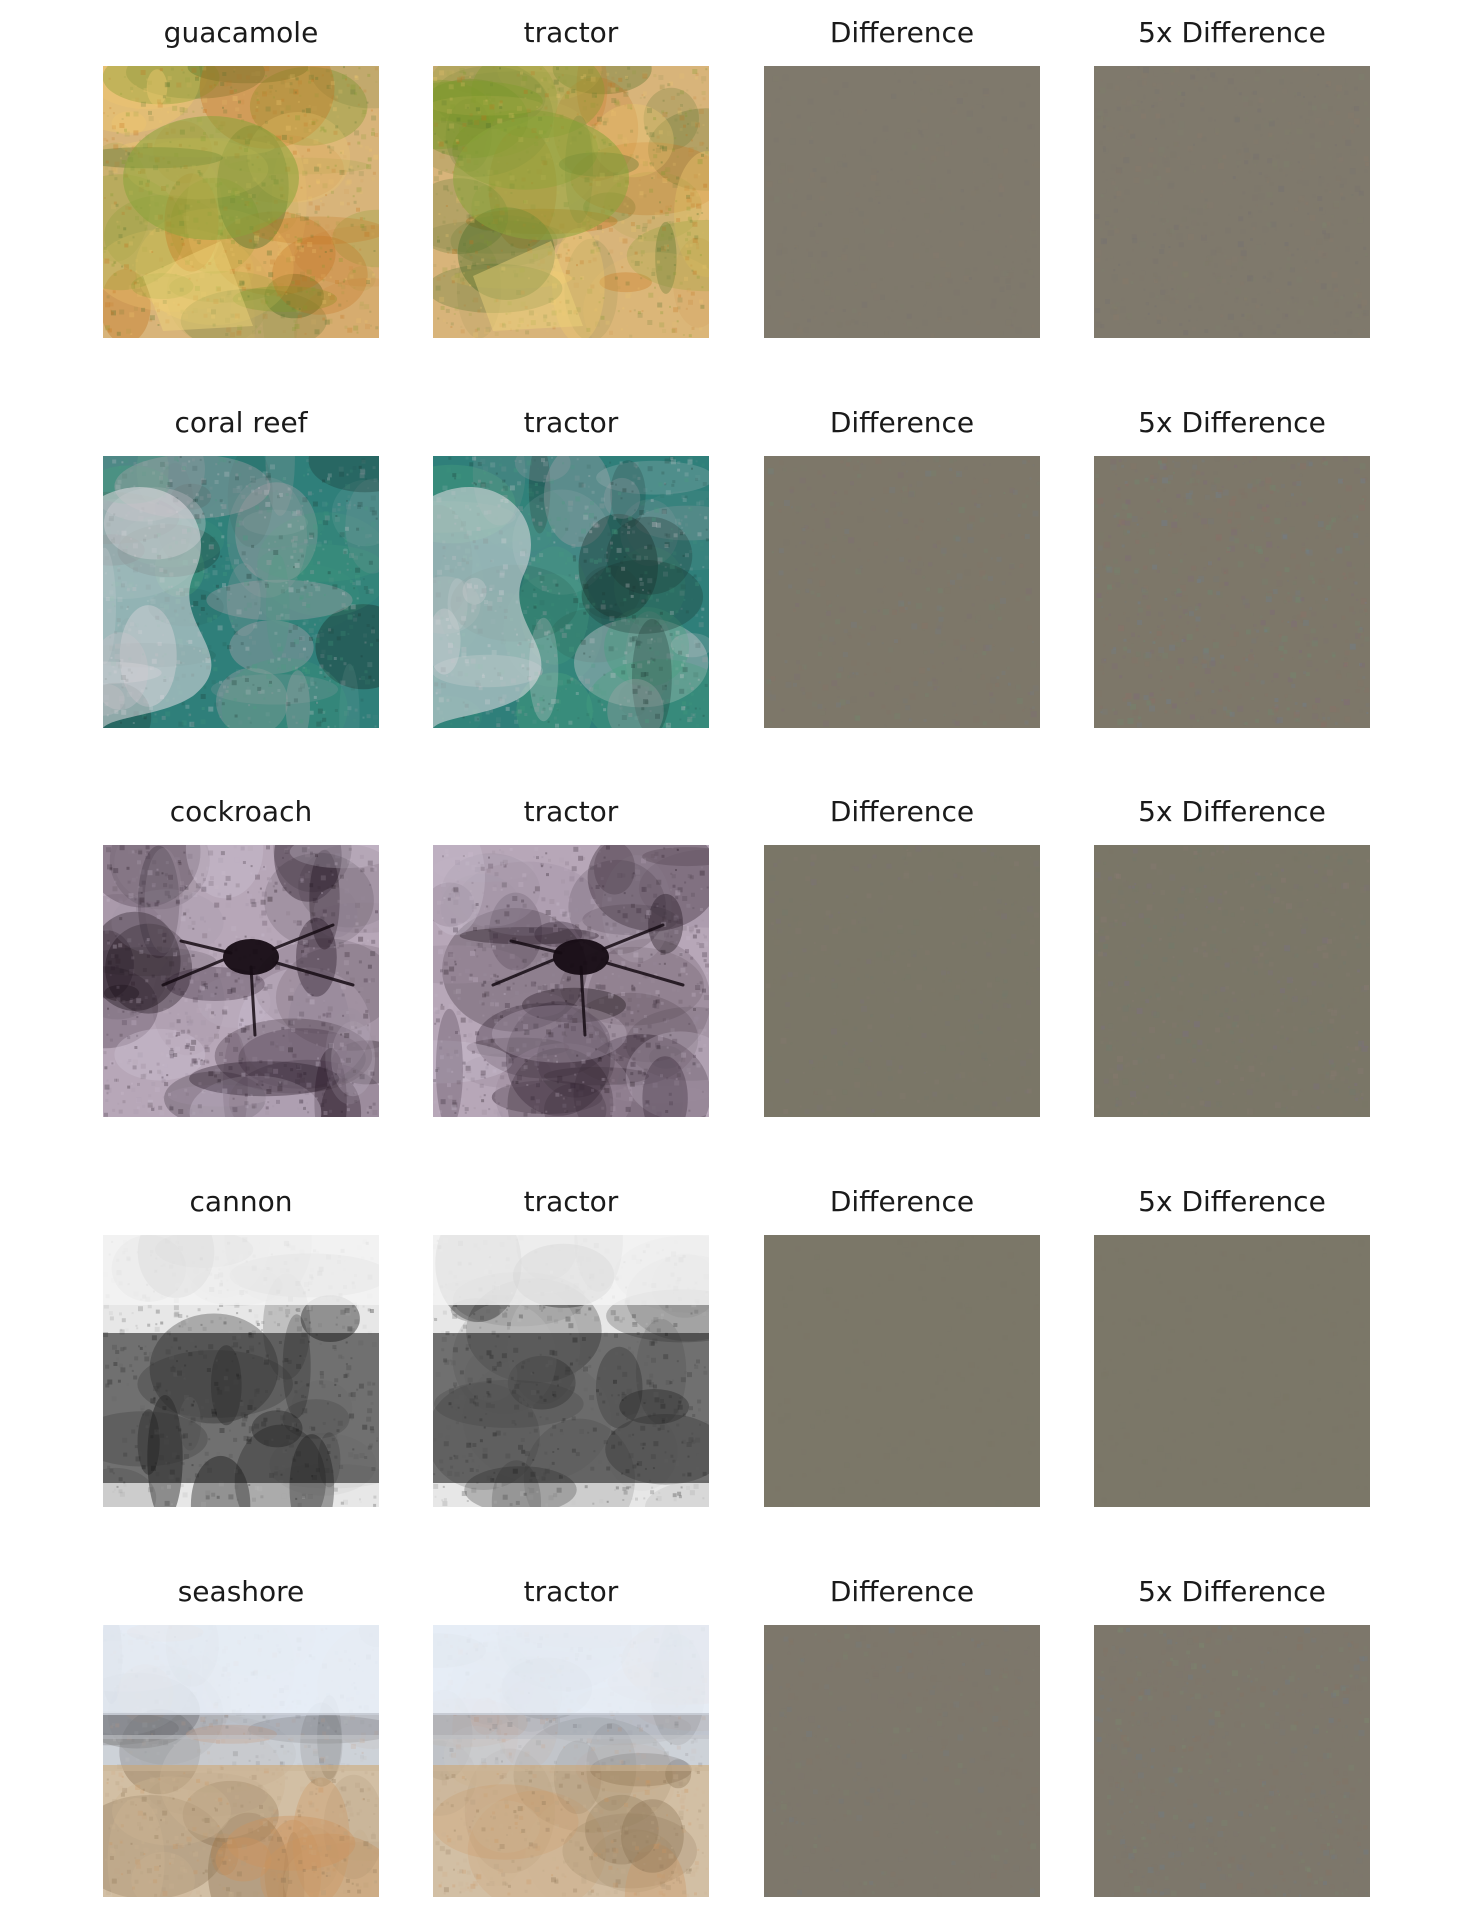  I want to click on panel-coral-reef-3: Difference, so click(902, 575).